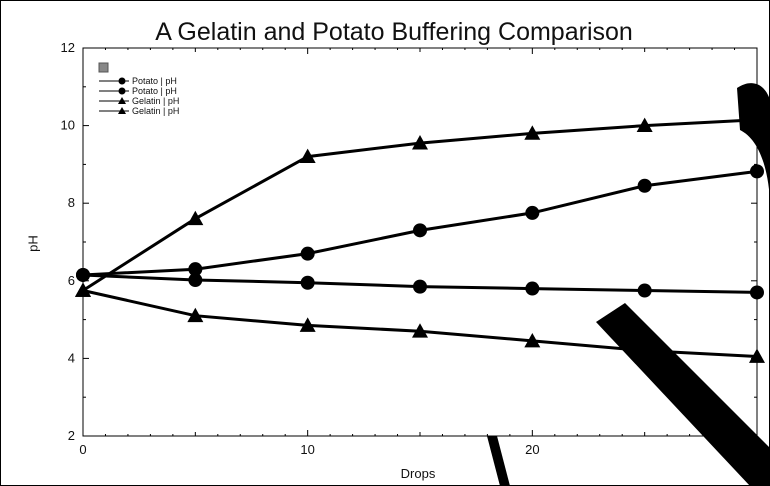 This screenshot has width=770, height=486. What do you see at coordinates (498, 461) in the screenshot?
I see `overlay-stroke-small` at bounding box center [498, 461].